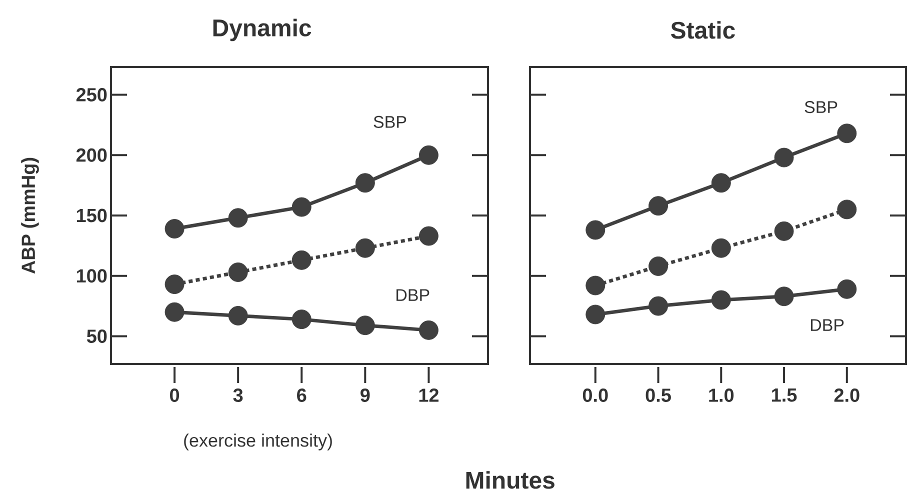  I want to click on x-tick-label: 6, so click(301, 395).